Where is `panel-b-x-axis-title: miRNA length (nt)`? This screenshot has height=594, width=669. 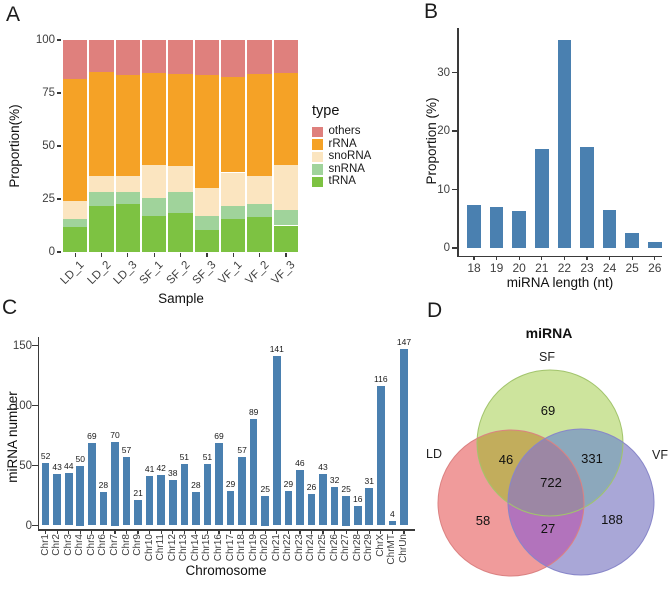 panel-b-x-axis-title: miRNA length (nt) is located at coordinates (560, 282).